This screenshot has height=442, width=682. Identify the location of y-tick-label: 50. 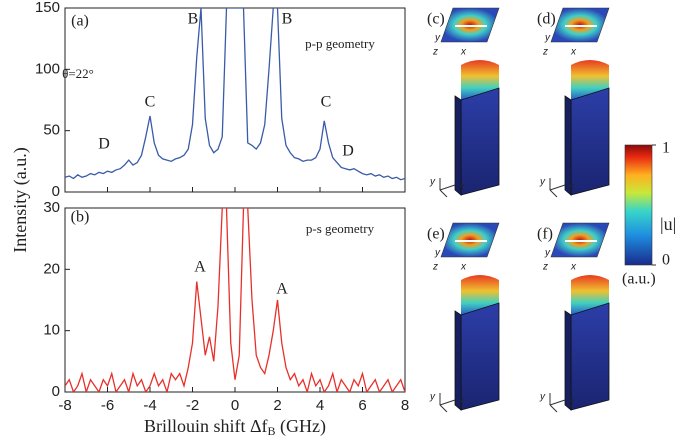
(51, 130).